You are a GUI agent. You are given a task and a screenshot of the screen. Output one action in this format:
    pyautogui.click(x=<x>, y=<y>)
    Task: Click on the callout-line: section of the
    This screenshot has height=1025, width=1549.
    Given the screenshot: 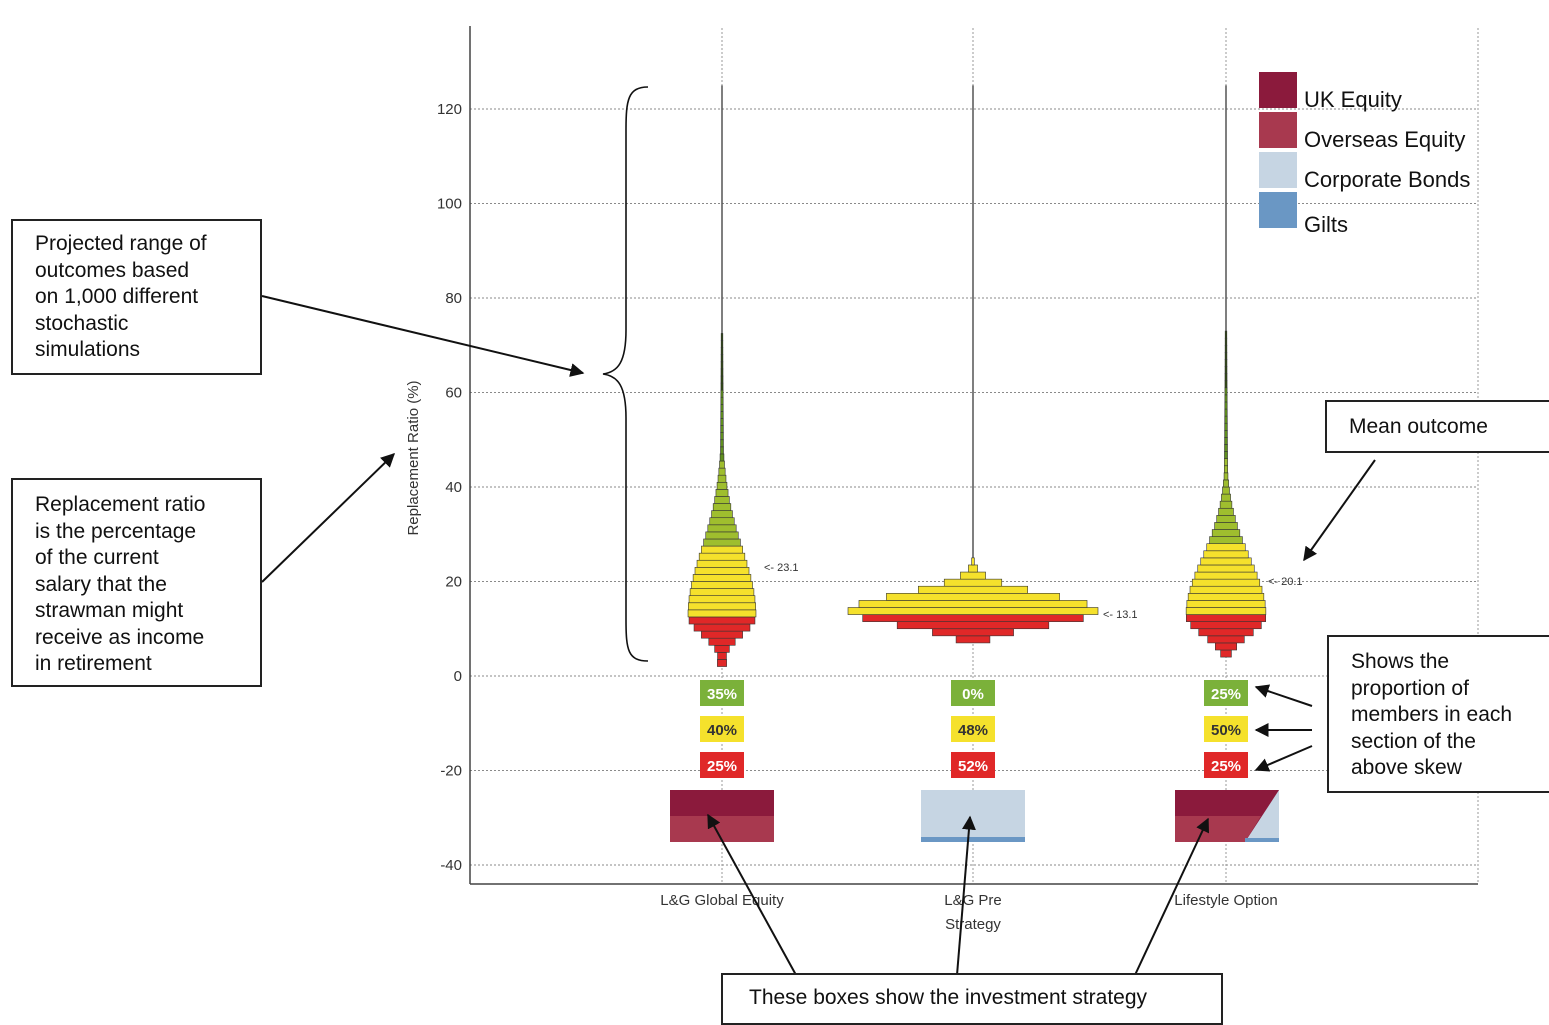 What is the action you would take?
    pyautogui.click(x=1413, y=741)
    